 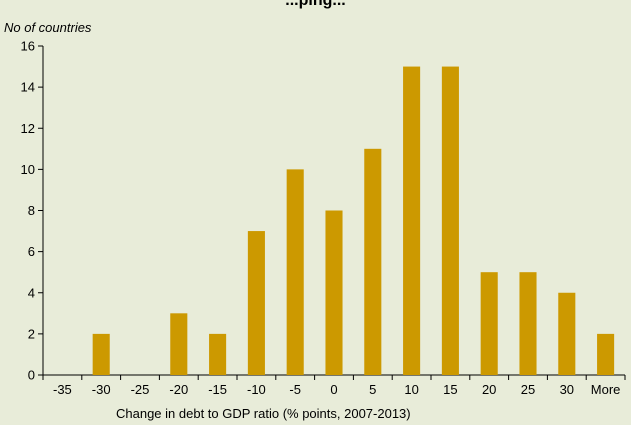 What do you see at coordinates (256, 389) in the screenshot?
I see `x-tick-label: -10` at bounding box center [256, 389].